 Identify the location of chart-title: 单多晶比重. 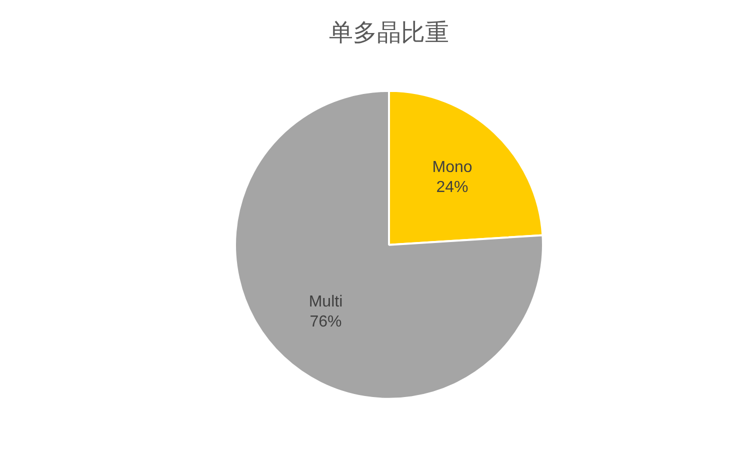
(389, 32).